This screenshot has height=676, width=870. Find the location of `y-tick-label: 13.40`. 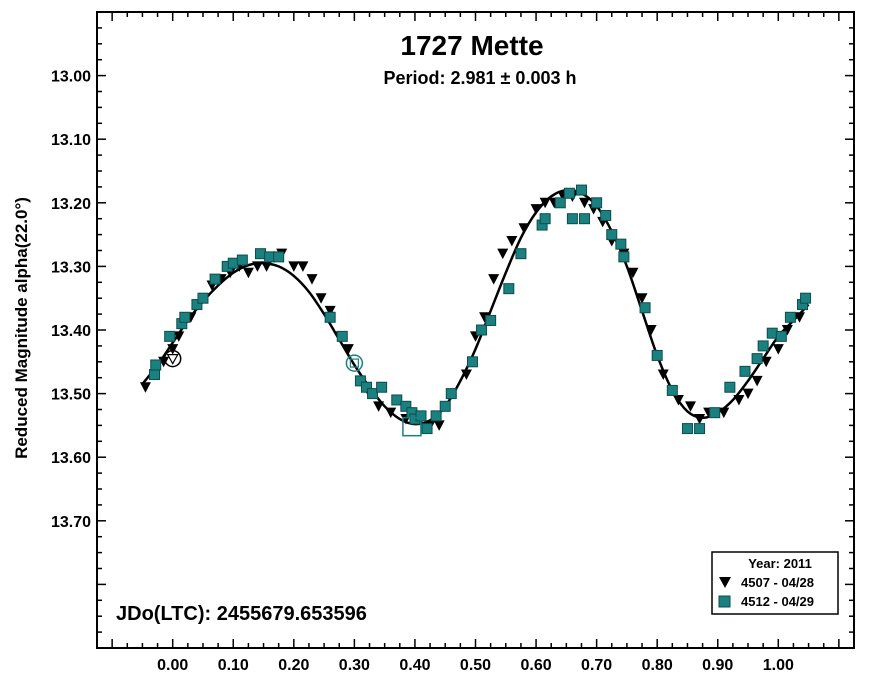

y-tick-label: 13.40 is located at coordinates (71, 331).